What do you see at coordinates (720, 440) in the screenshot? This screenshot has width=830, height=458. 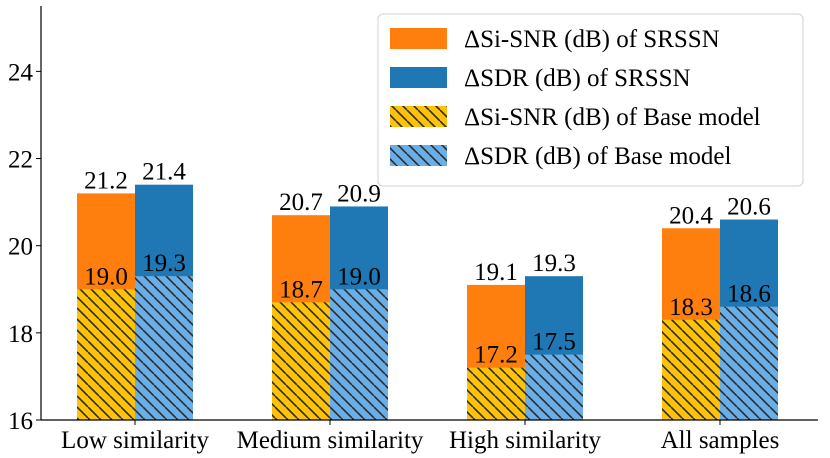 I see `x-tick-label-3: All samples` at bounding box center [720, 440].